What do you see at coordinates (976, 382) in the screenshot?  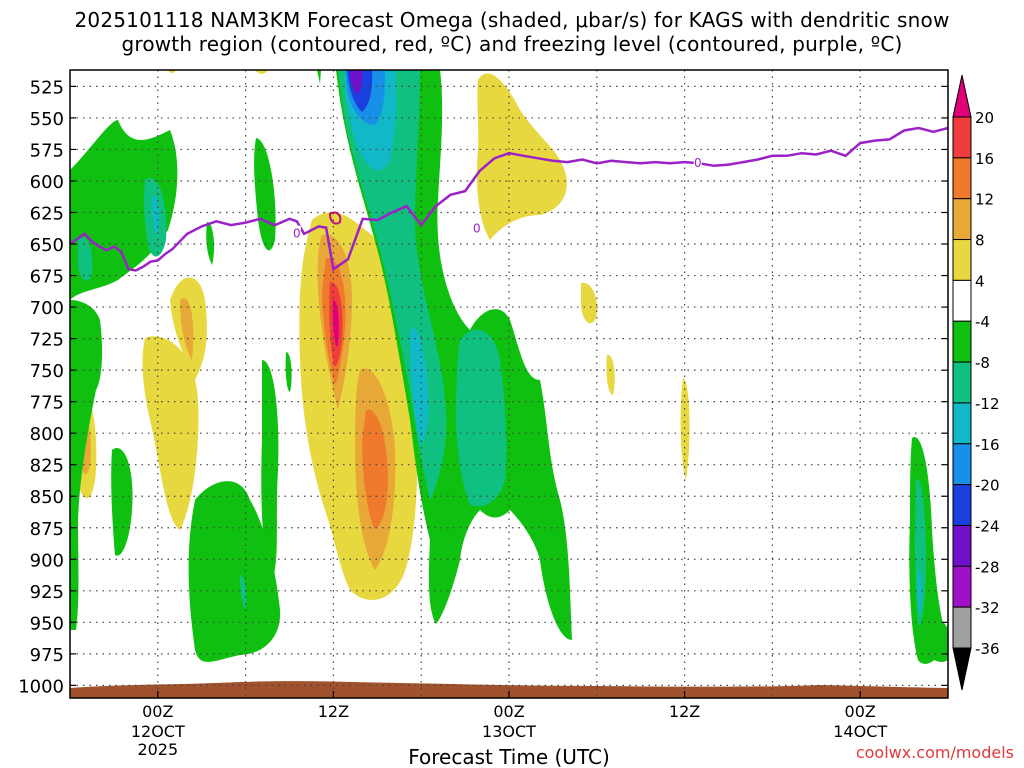 I see `colorbar: 20 16 12 8 4 -4 -8 -12 -16 -20 -24 -28 -32 -36` at bounding box center [976, 382].